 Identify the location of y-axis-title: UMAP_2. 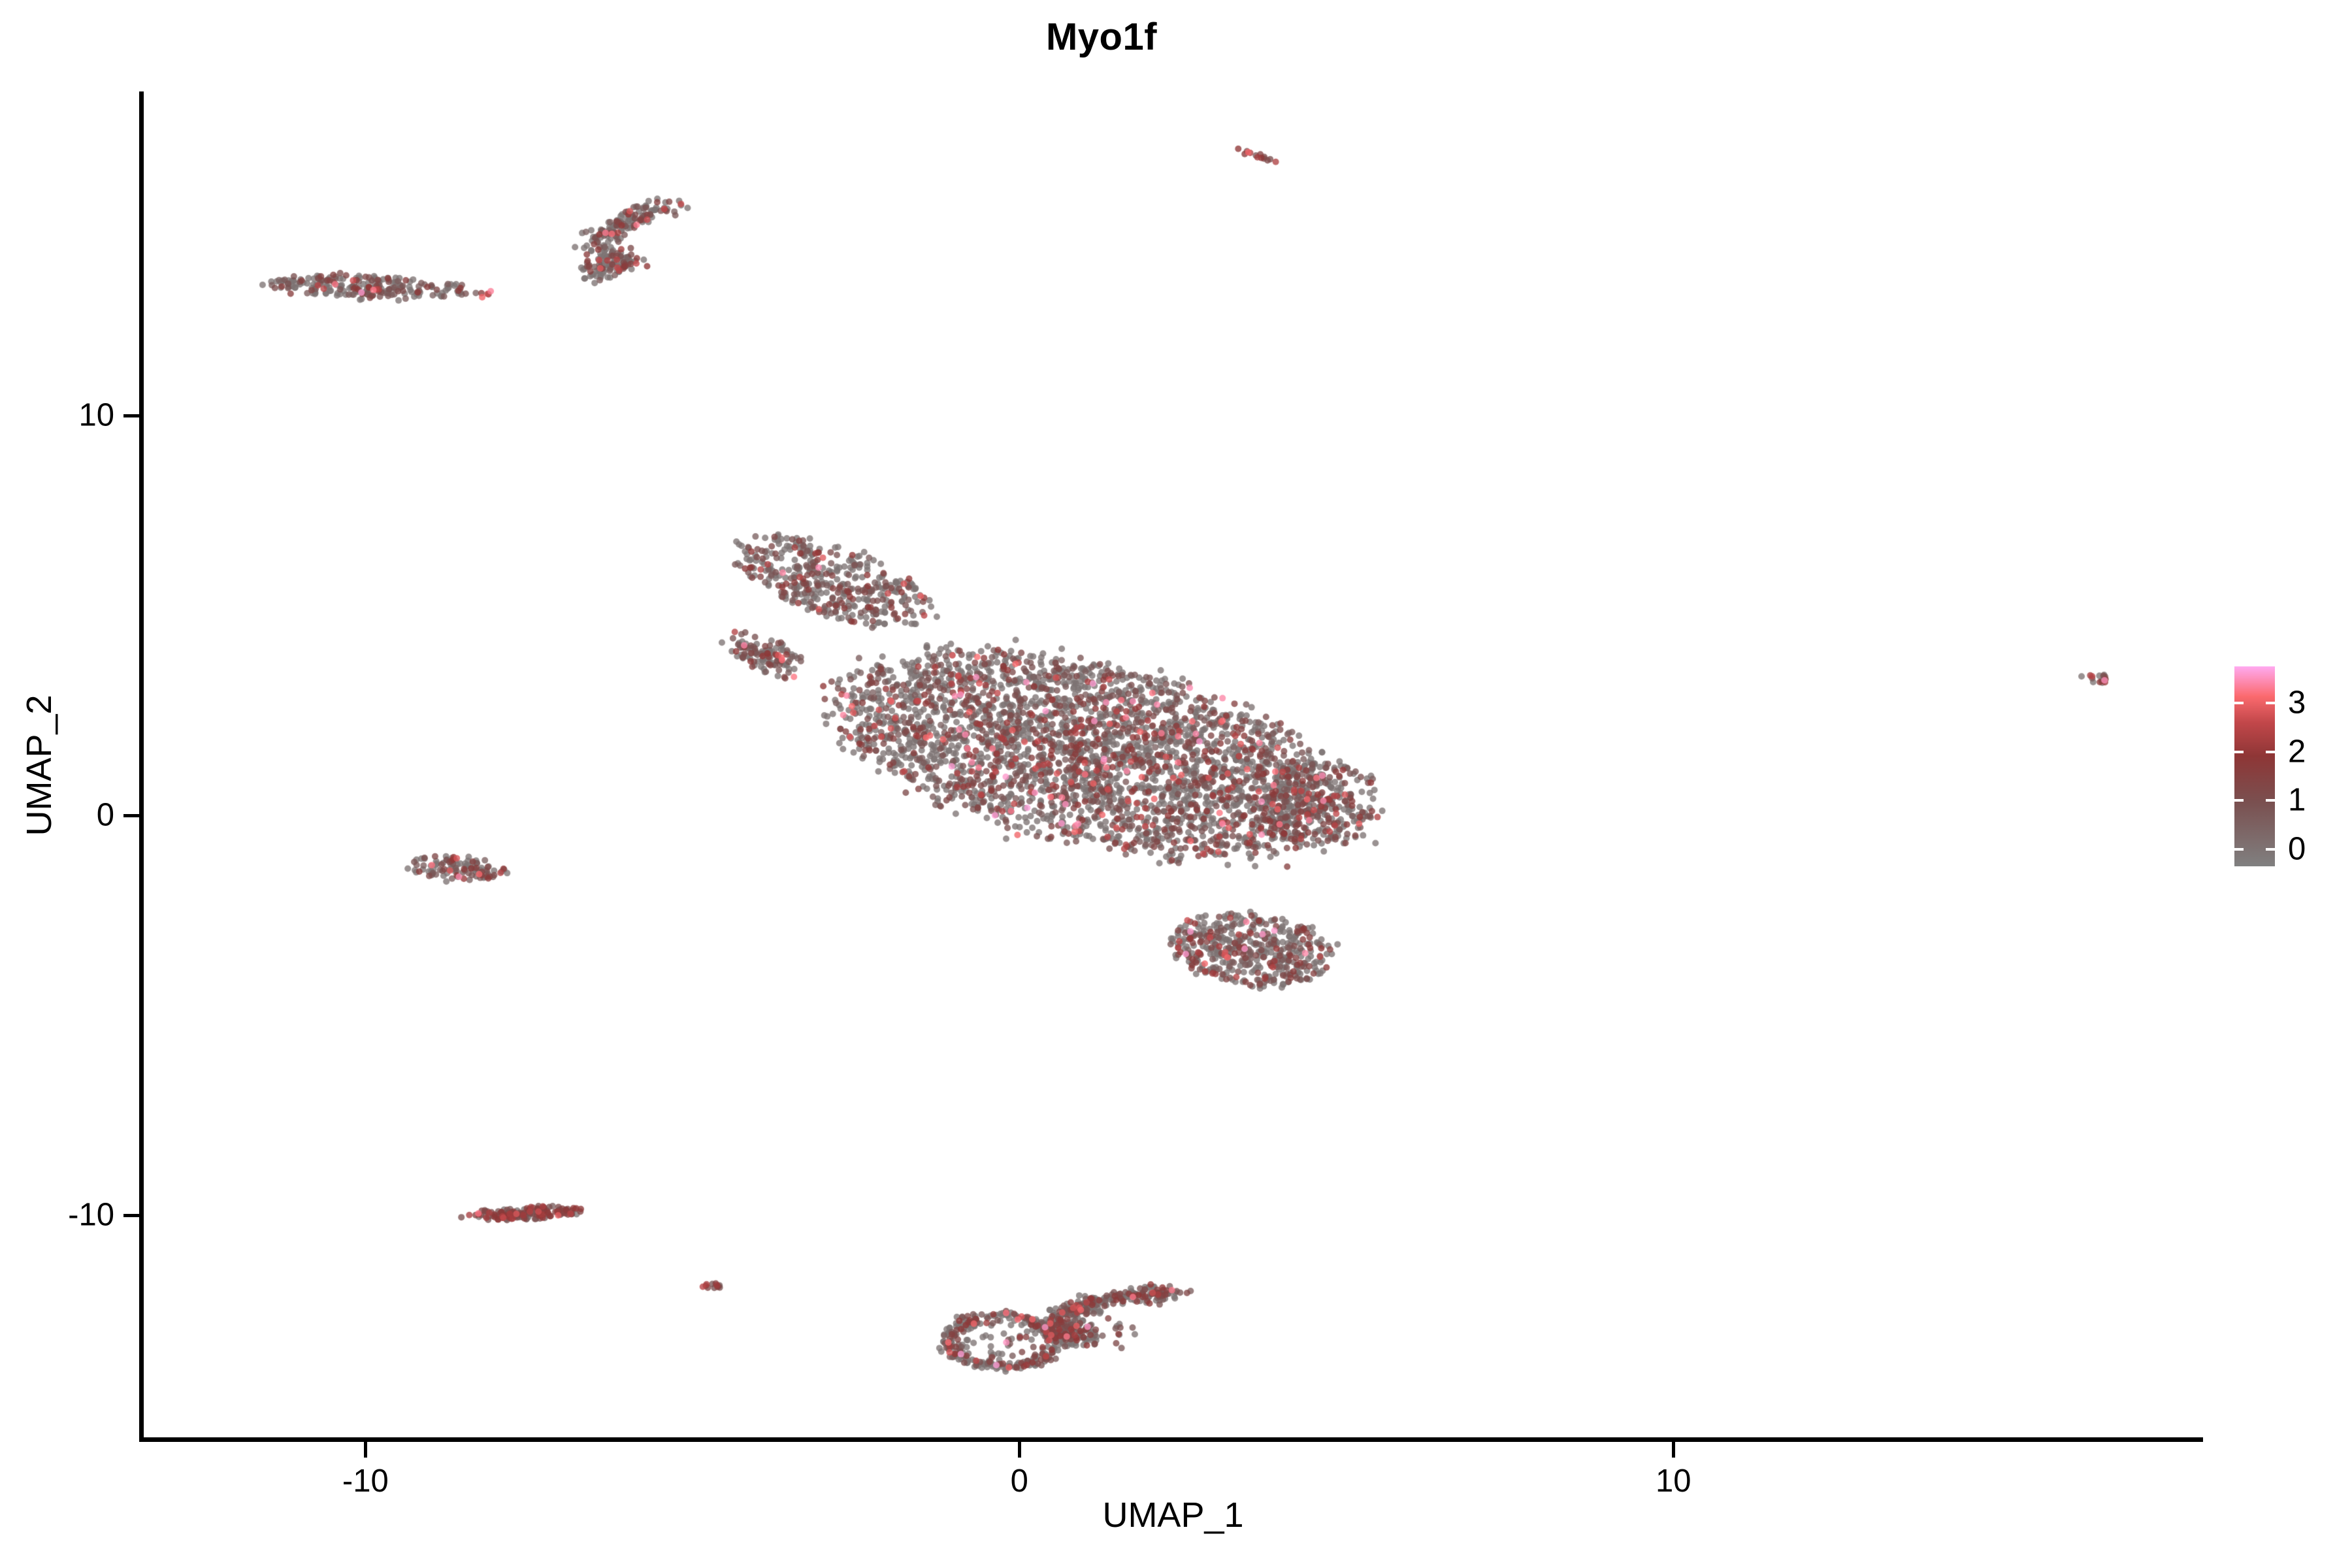
(39, 765).